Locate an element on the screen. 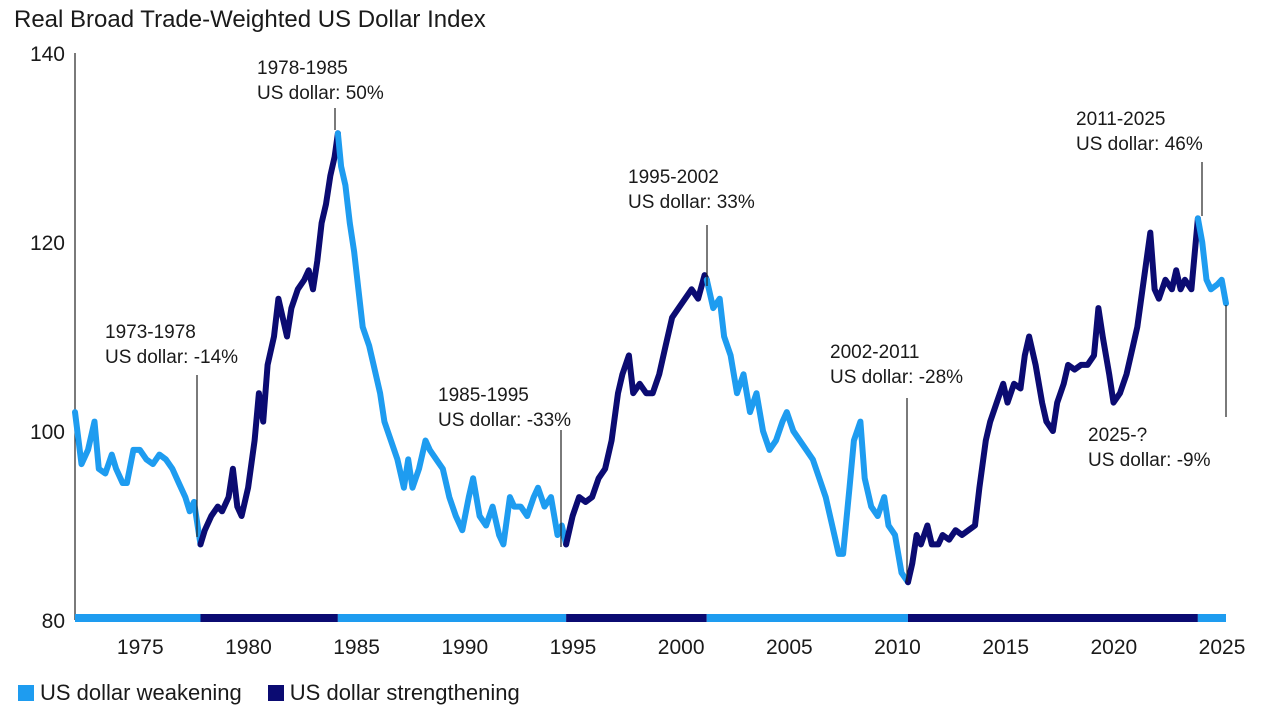 The image size is (1280, 720). annotation-period-label: 2011-2025 is located at coordinates (1120, 119).